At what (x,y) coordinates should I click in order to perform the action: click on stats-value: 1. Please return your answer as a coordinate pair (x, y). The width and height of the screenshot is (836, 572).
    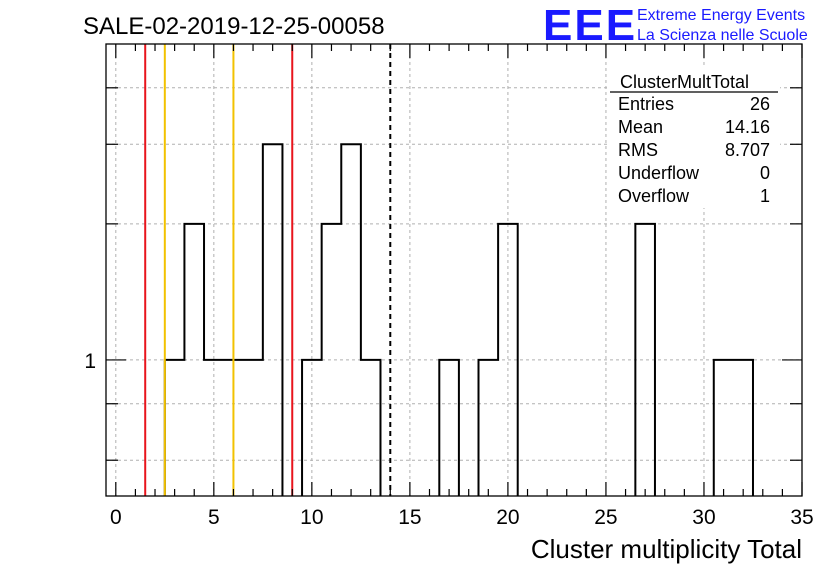
    Looking at the image, I should click on (765, 196).